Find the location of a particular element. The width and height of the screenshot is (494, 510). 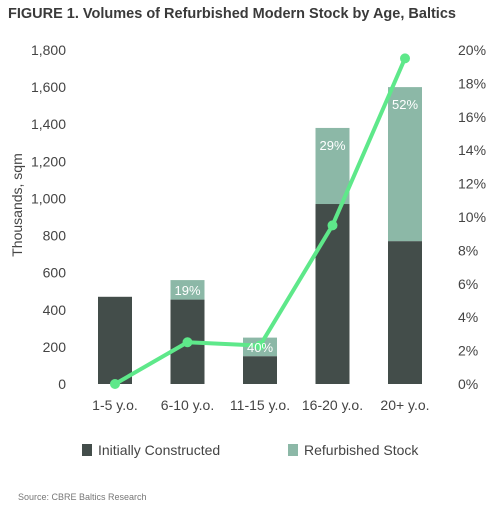

y-axis-label: Thousands, sqm is located at coordinates (17, 205).